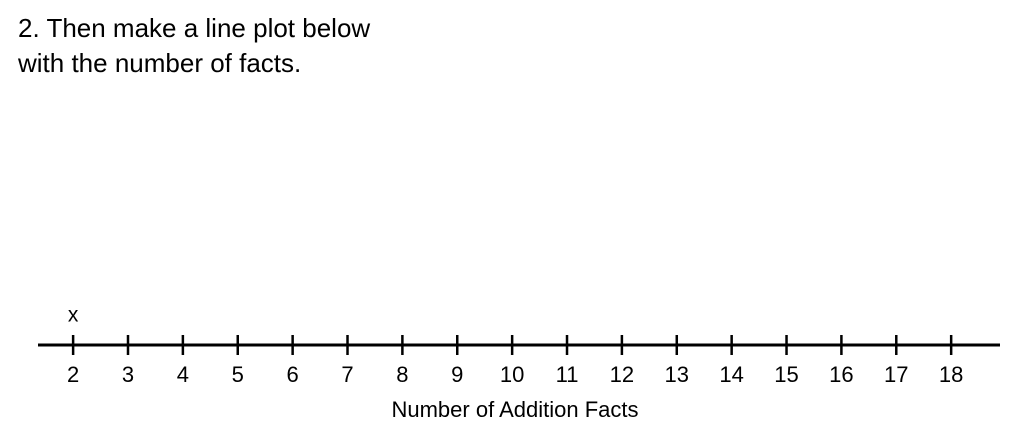 Image resolution: width=1024 pixels, height=440 pixels. I want to click on x-tick-label: 16, so click(841, 374).